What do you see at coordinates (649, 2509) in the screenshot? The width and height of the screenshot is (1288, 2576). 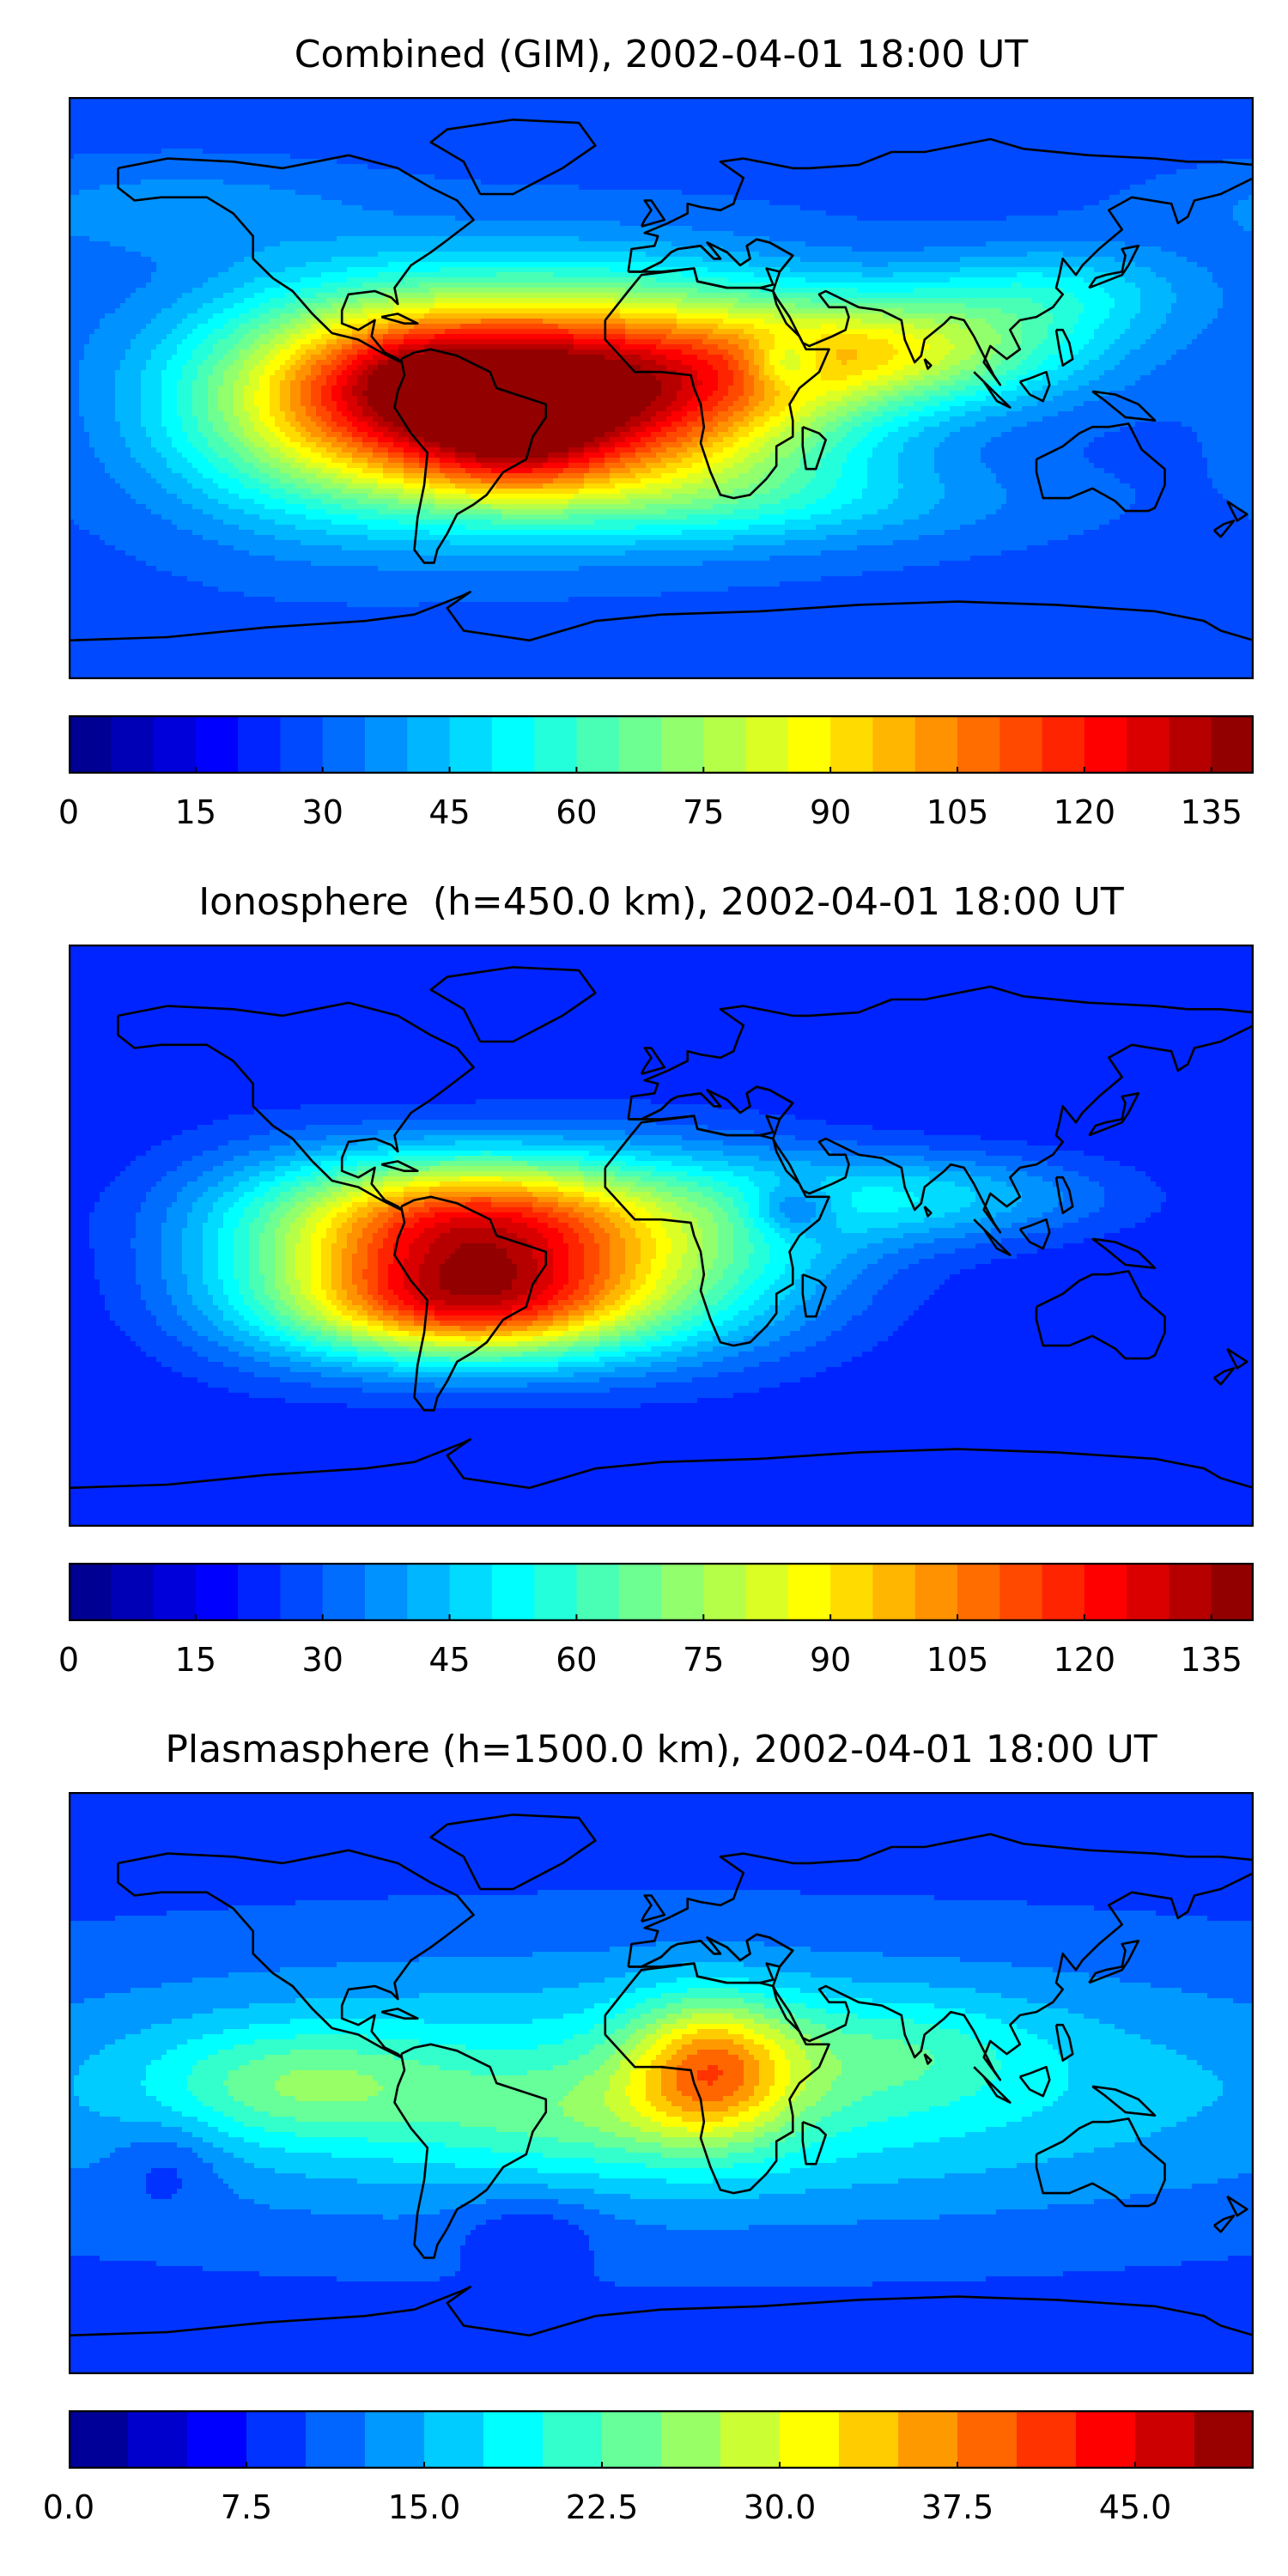 I see `colorbar-tick-labels: 0.0 7.5 15.0 22.5 30.0 37.5 45.0` at bounding box center [649, 2509].